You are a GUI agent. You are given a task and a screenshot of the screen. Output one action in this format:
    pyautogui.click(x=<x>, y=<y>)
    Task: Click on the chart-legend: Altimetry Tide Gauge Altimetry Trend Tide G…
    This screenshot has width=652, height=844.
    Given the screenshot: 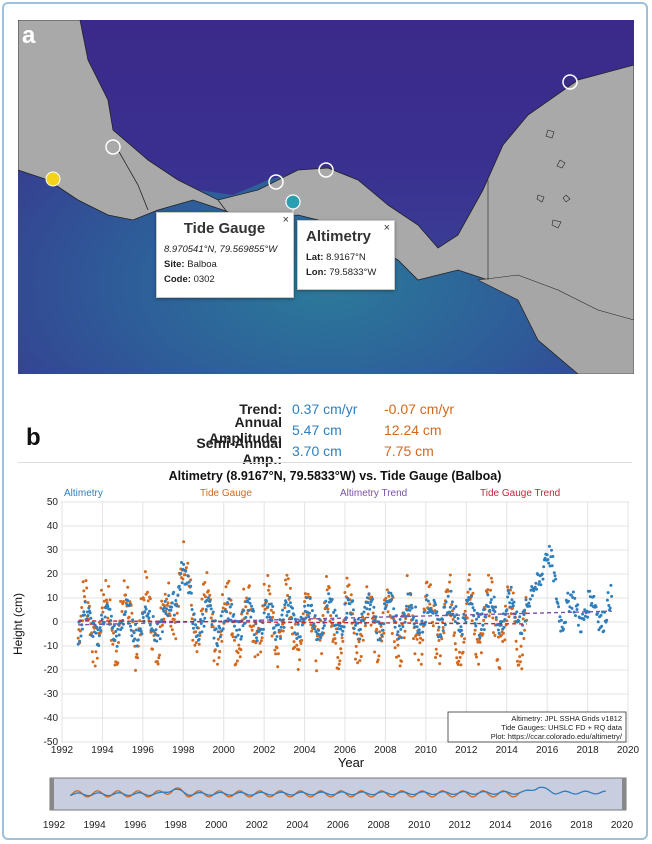 What is the action you would take?
    pyautogui.click(x=312, y=493)
    